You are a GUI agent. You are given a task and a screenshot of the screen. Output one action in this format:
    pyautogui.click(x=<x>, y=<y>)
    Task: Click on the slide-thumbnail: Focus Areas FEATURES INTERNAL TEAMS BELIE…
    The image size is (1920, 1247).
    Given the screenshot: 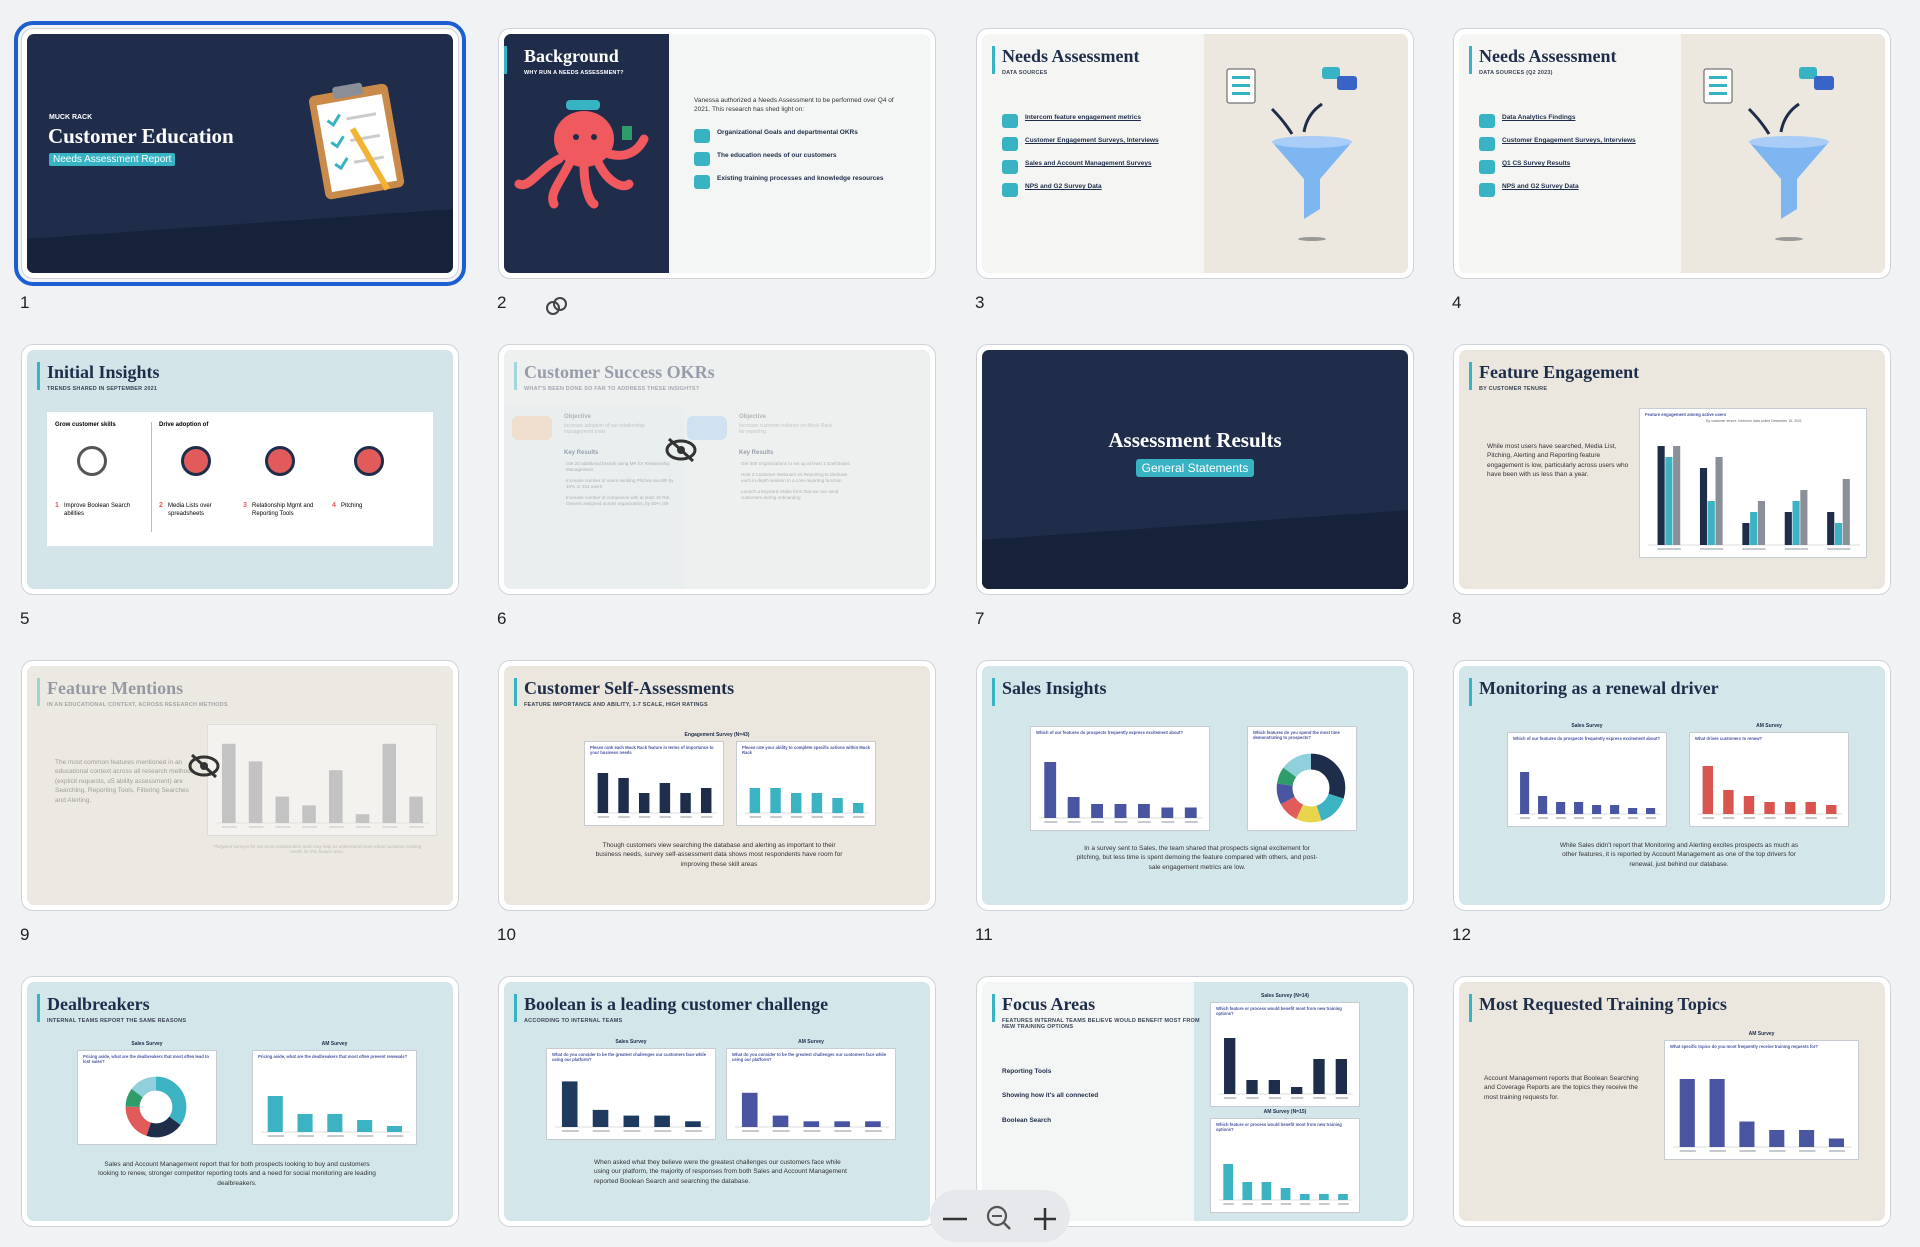 What is the action you would take?
    pyautogui.click(x=1195, y=1101)
    